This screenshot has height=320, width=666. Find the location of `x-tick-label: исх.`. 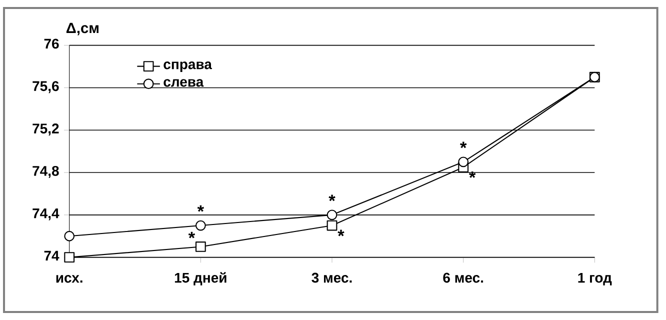

x-tick-label: исх. is located at coordinates (69, 279).